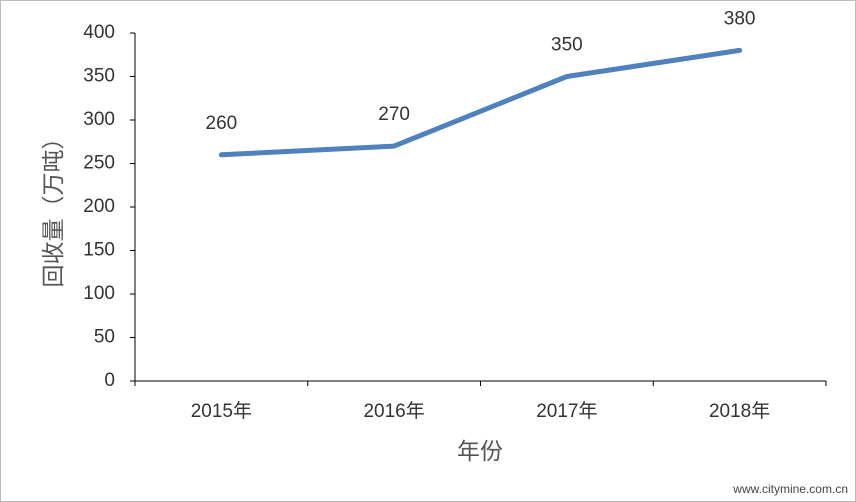 This screenshot has width=856, height=502. What do you see at coordinates (53, 207) in the screenshot?
I see `y-axis-label: 回收量（万吨）` at bounding box center [53, 207].